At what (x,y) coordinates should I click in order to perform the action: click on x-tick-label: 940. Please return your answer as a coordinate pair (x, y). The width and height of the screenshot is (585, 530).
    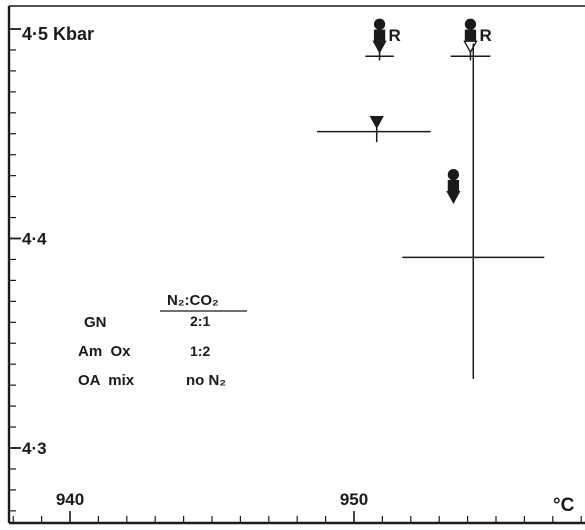
    Looking at the image, I should click on (70, 499).